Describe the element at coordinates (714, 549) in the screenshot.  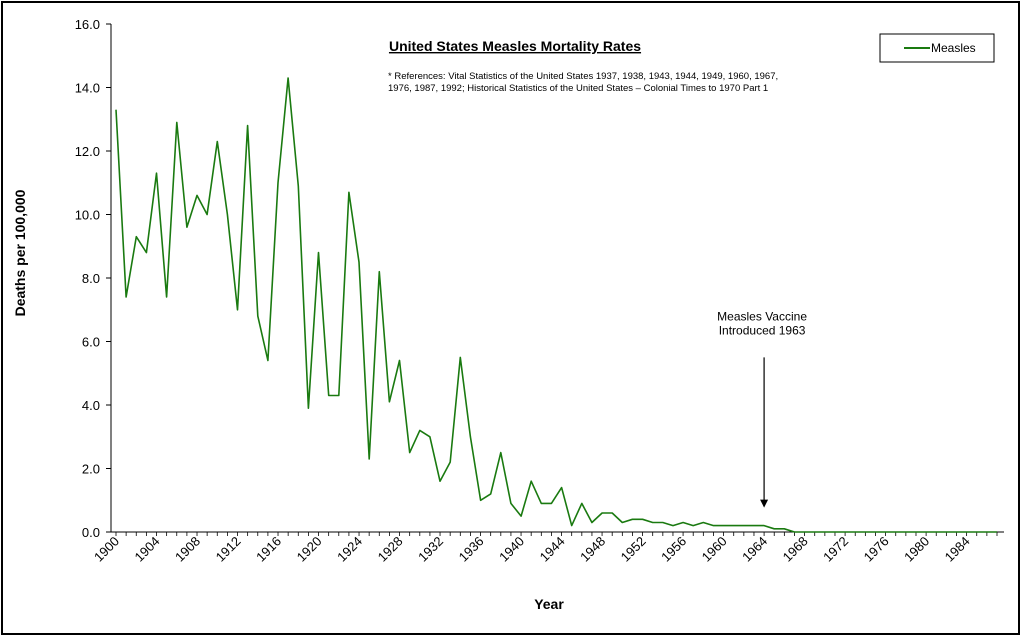
I see `x-tick-label: 1960` at that location.